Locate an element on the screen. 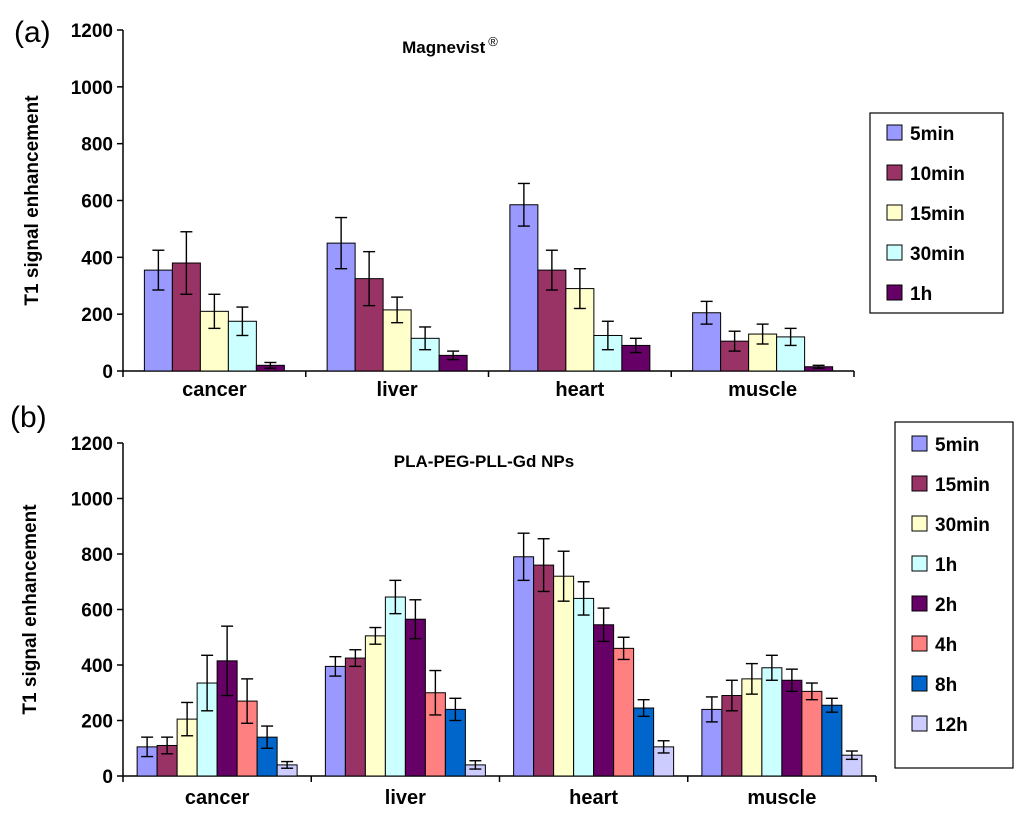 The height and width of the screenshot is (816, 1024). bar-30min-muscle is located at coordinates (791, 354).